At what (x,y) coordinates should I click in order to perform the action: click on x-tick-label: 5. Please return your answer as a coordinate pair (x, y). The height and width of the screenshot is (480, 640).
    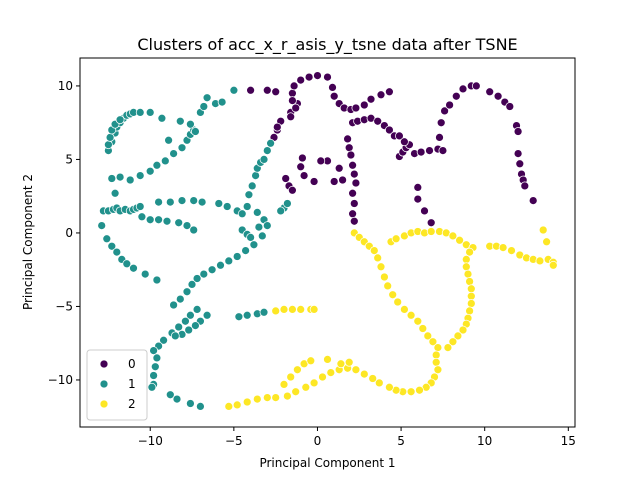
    Looking at the image, I should click on (401, 441).